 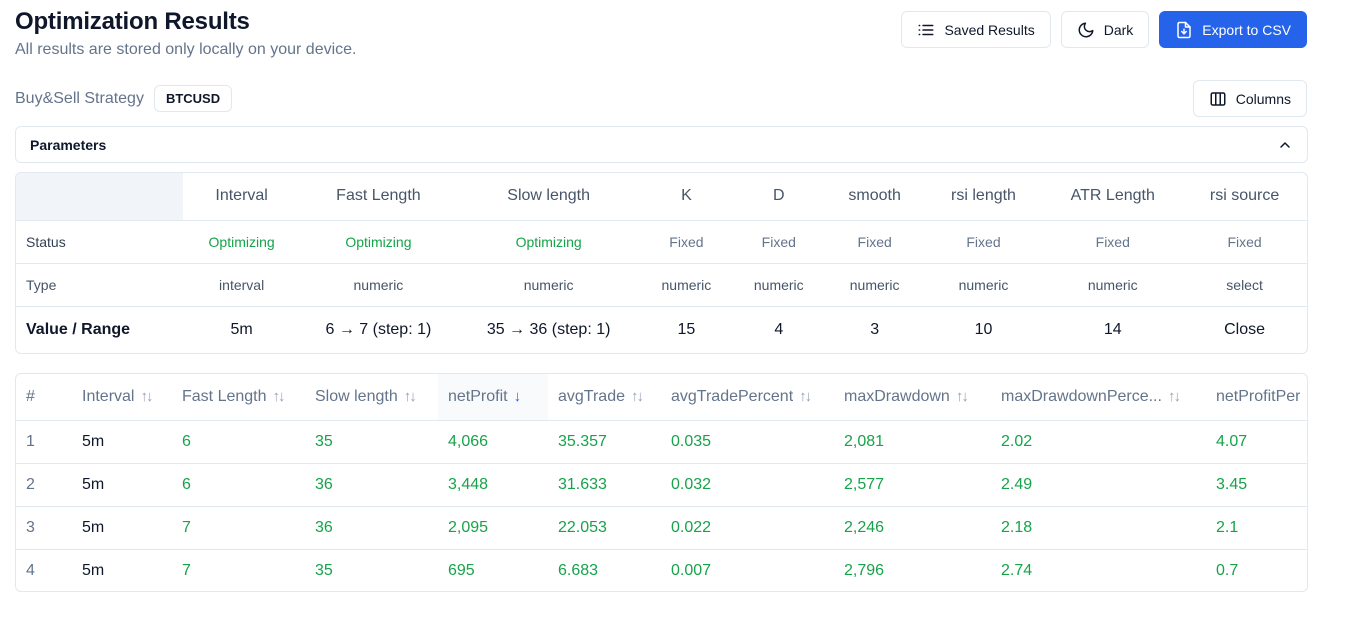 I want to click on cell-avg-trade-percent: 0.022, so click(x=747, y=528).